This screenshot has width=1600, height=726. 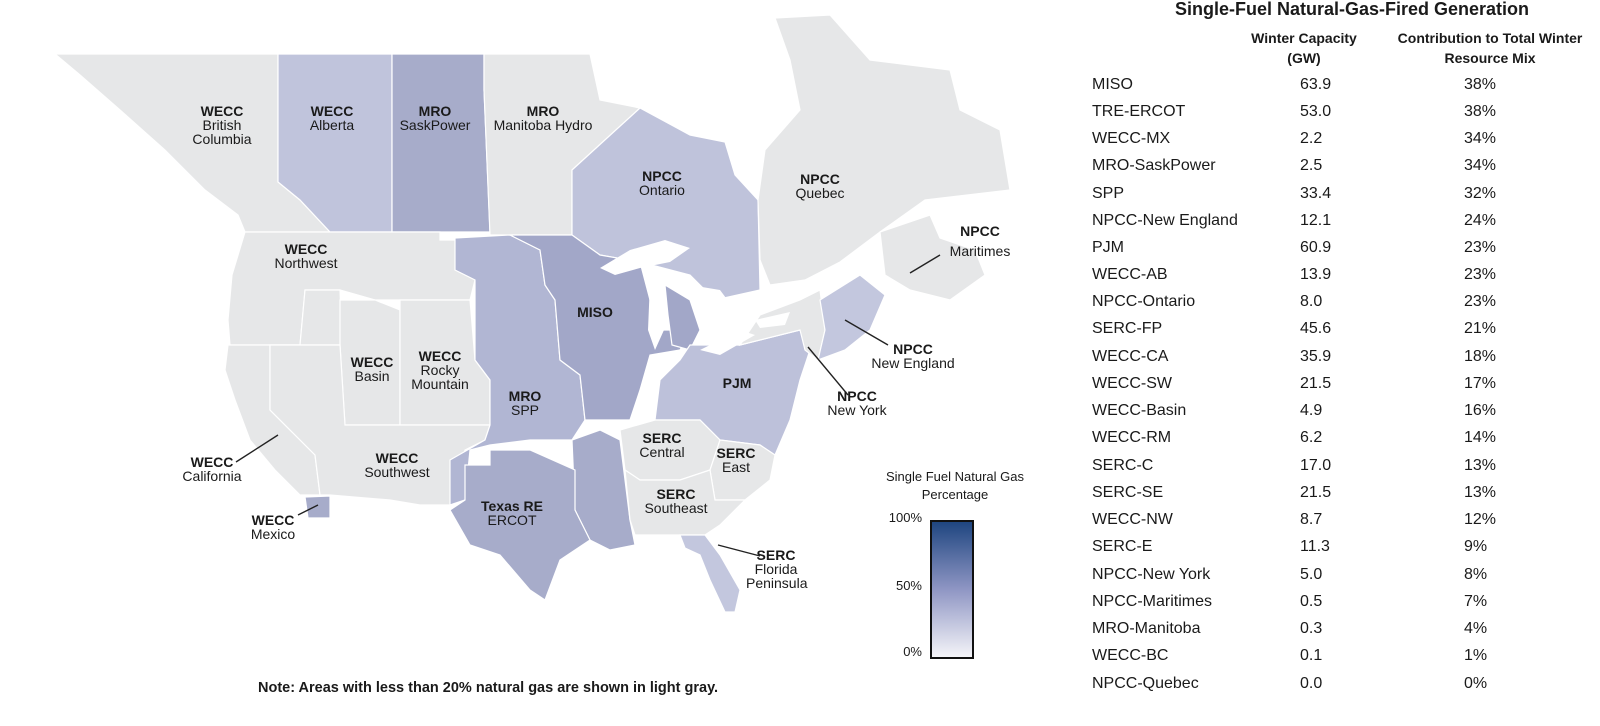 I want to click on table-row: SERC-FP 45.6 21%, so click(x=1294, y=328).